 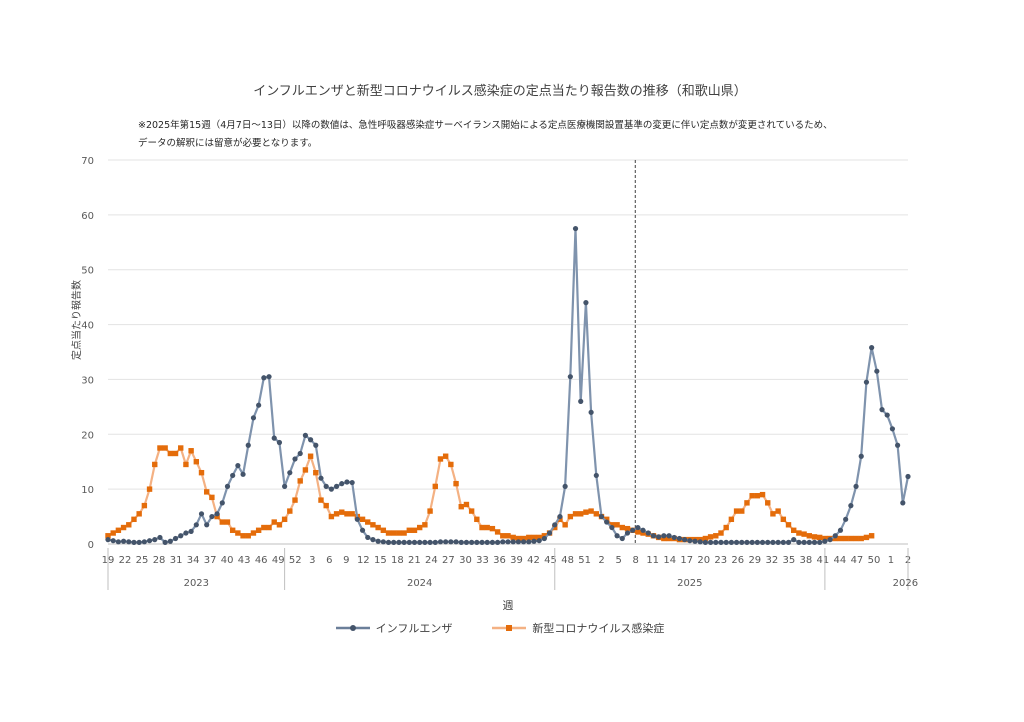 What do you see at coordinates (393, 628) in the screenshot?
I see `legend-item-influenza: インフルエンザ` at bounding box center [393, 628].